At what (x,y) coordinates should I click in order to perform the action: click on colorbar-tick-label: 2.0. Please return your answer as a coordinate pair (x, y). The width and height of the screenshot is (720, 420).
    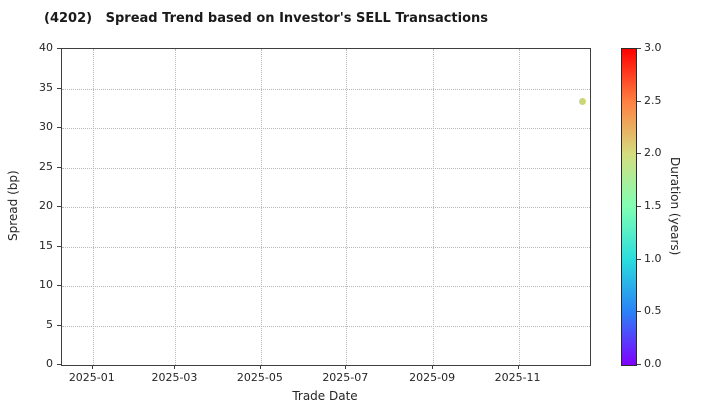
    Looking at the image, I should click on (653, 153).